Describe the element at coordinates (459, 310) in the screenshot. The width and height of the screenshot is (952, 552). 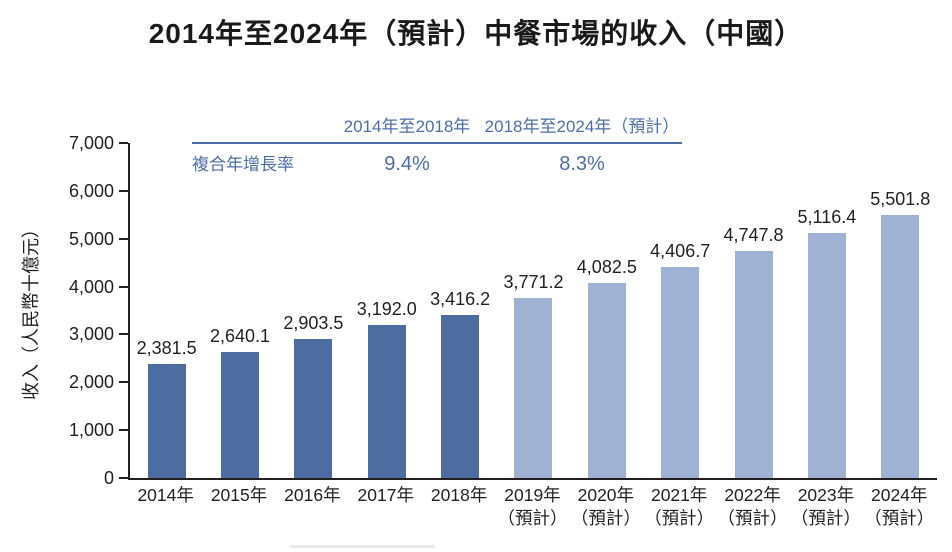
I see `bar-group: 3,416.2` at that location.